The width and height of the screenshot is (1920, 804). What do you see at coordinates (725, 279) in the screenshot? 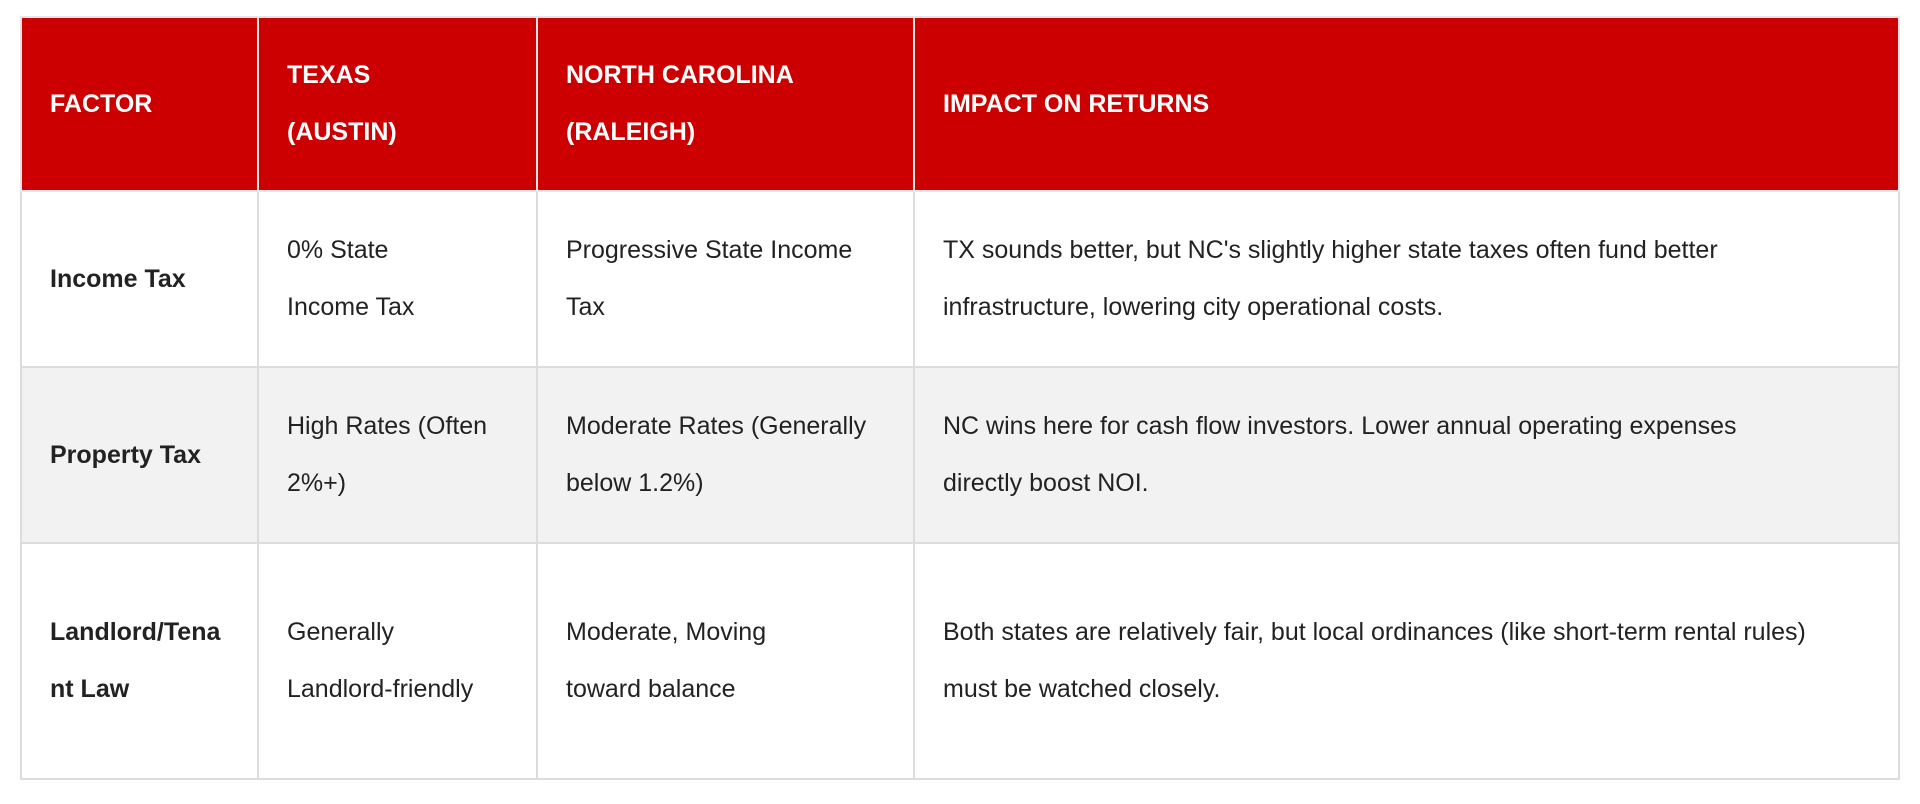
I see `north-carolina-cell: Progressive State Income Tax` at bounding box center [725, 279].